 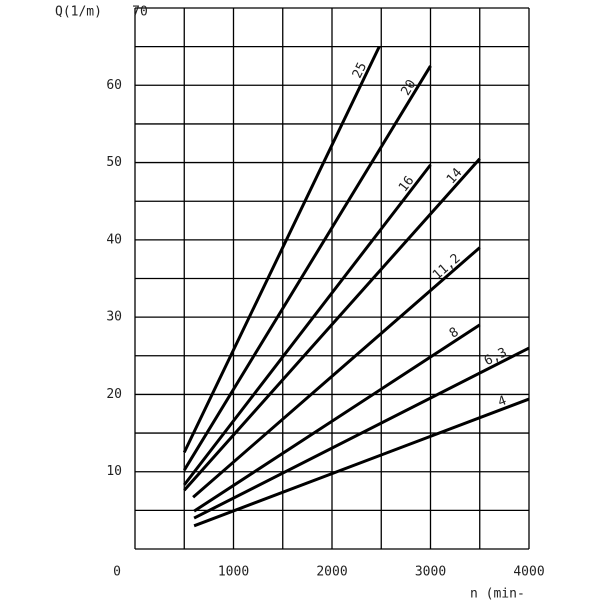 What do you see at coordinates (114, 85) in the screenshot?
I see `y-tick-label: 60` at bounding box center [114, 85].